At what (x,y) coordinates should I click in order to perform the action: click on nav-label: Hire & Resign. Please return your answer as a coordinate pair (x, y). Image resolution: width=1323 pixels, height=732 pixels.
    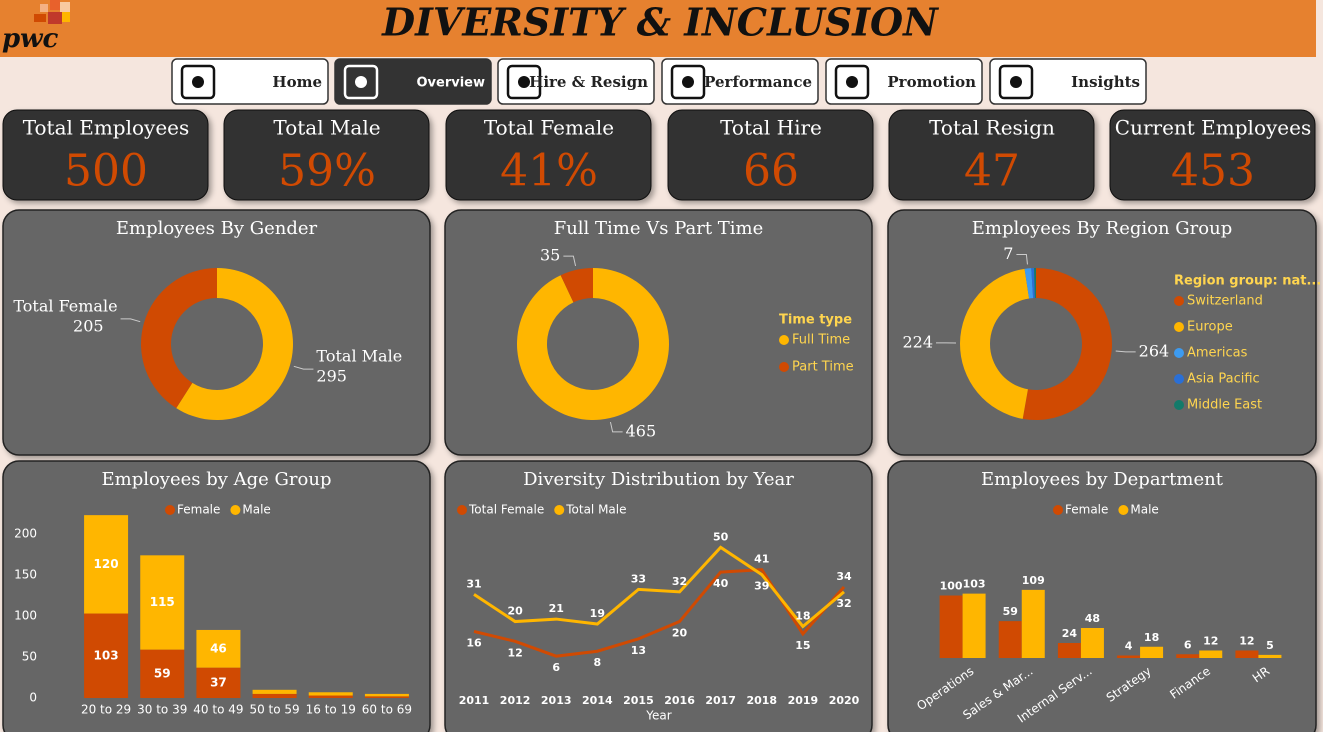
    Looking at the image, I should click on (588, 82).